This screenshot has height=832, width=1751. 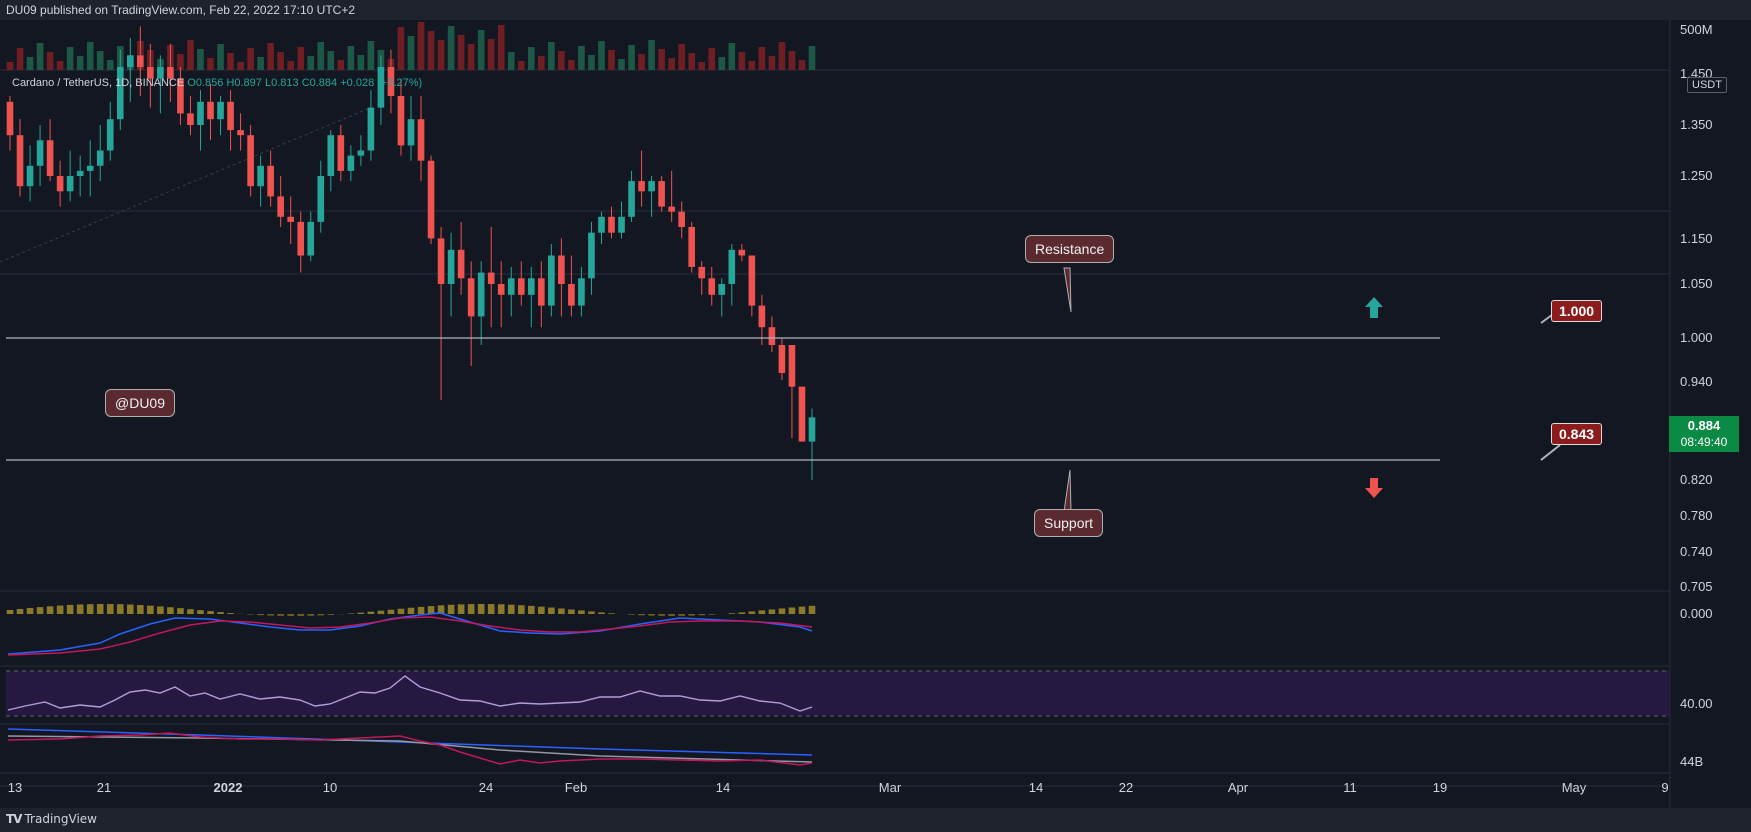 What do you see at coordinates (838, 693) in the screenshot?
I see `rsi-pane` at bounding box center [838, 693].